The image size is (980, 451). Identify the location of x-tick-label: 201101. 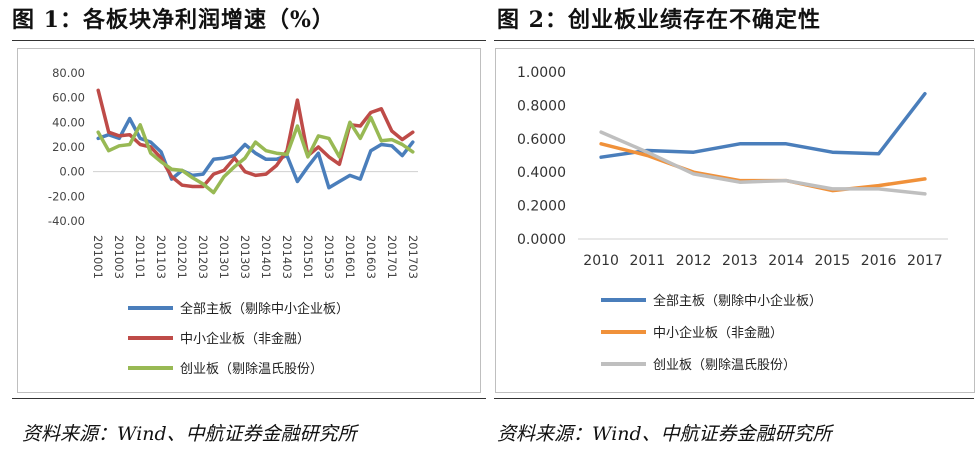
(140, 257).